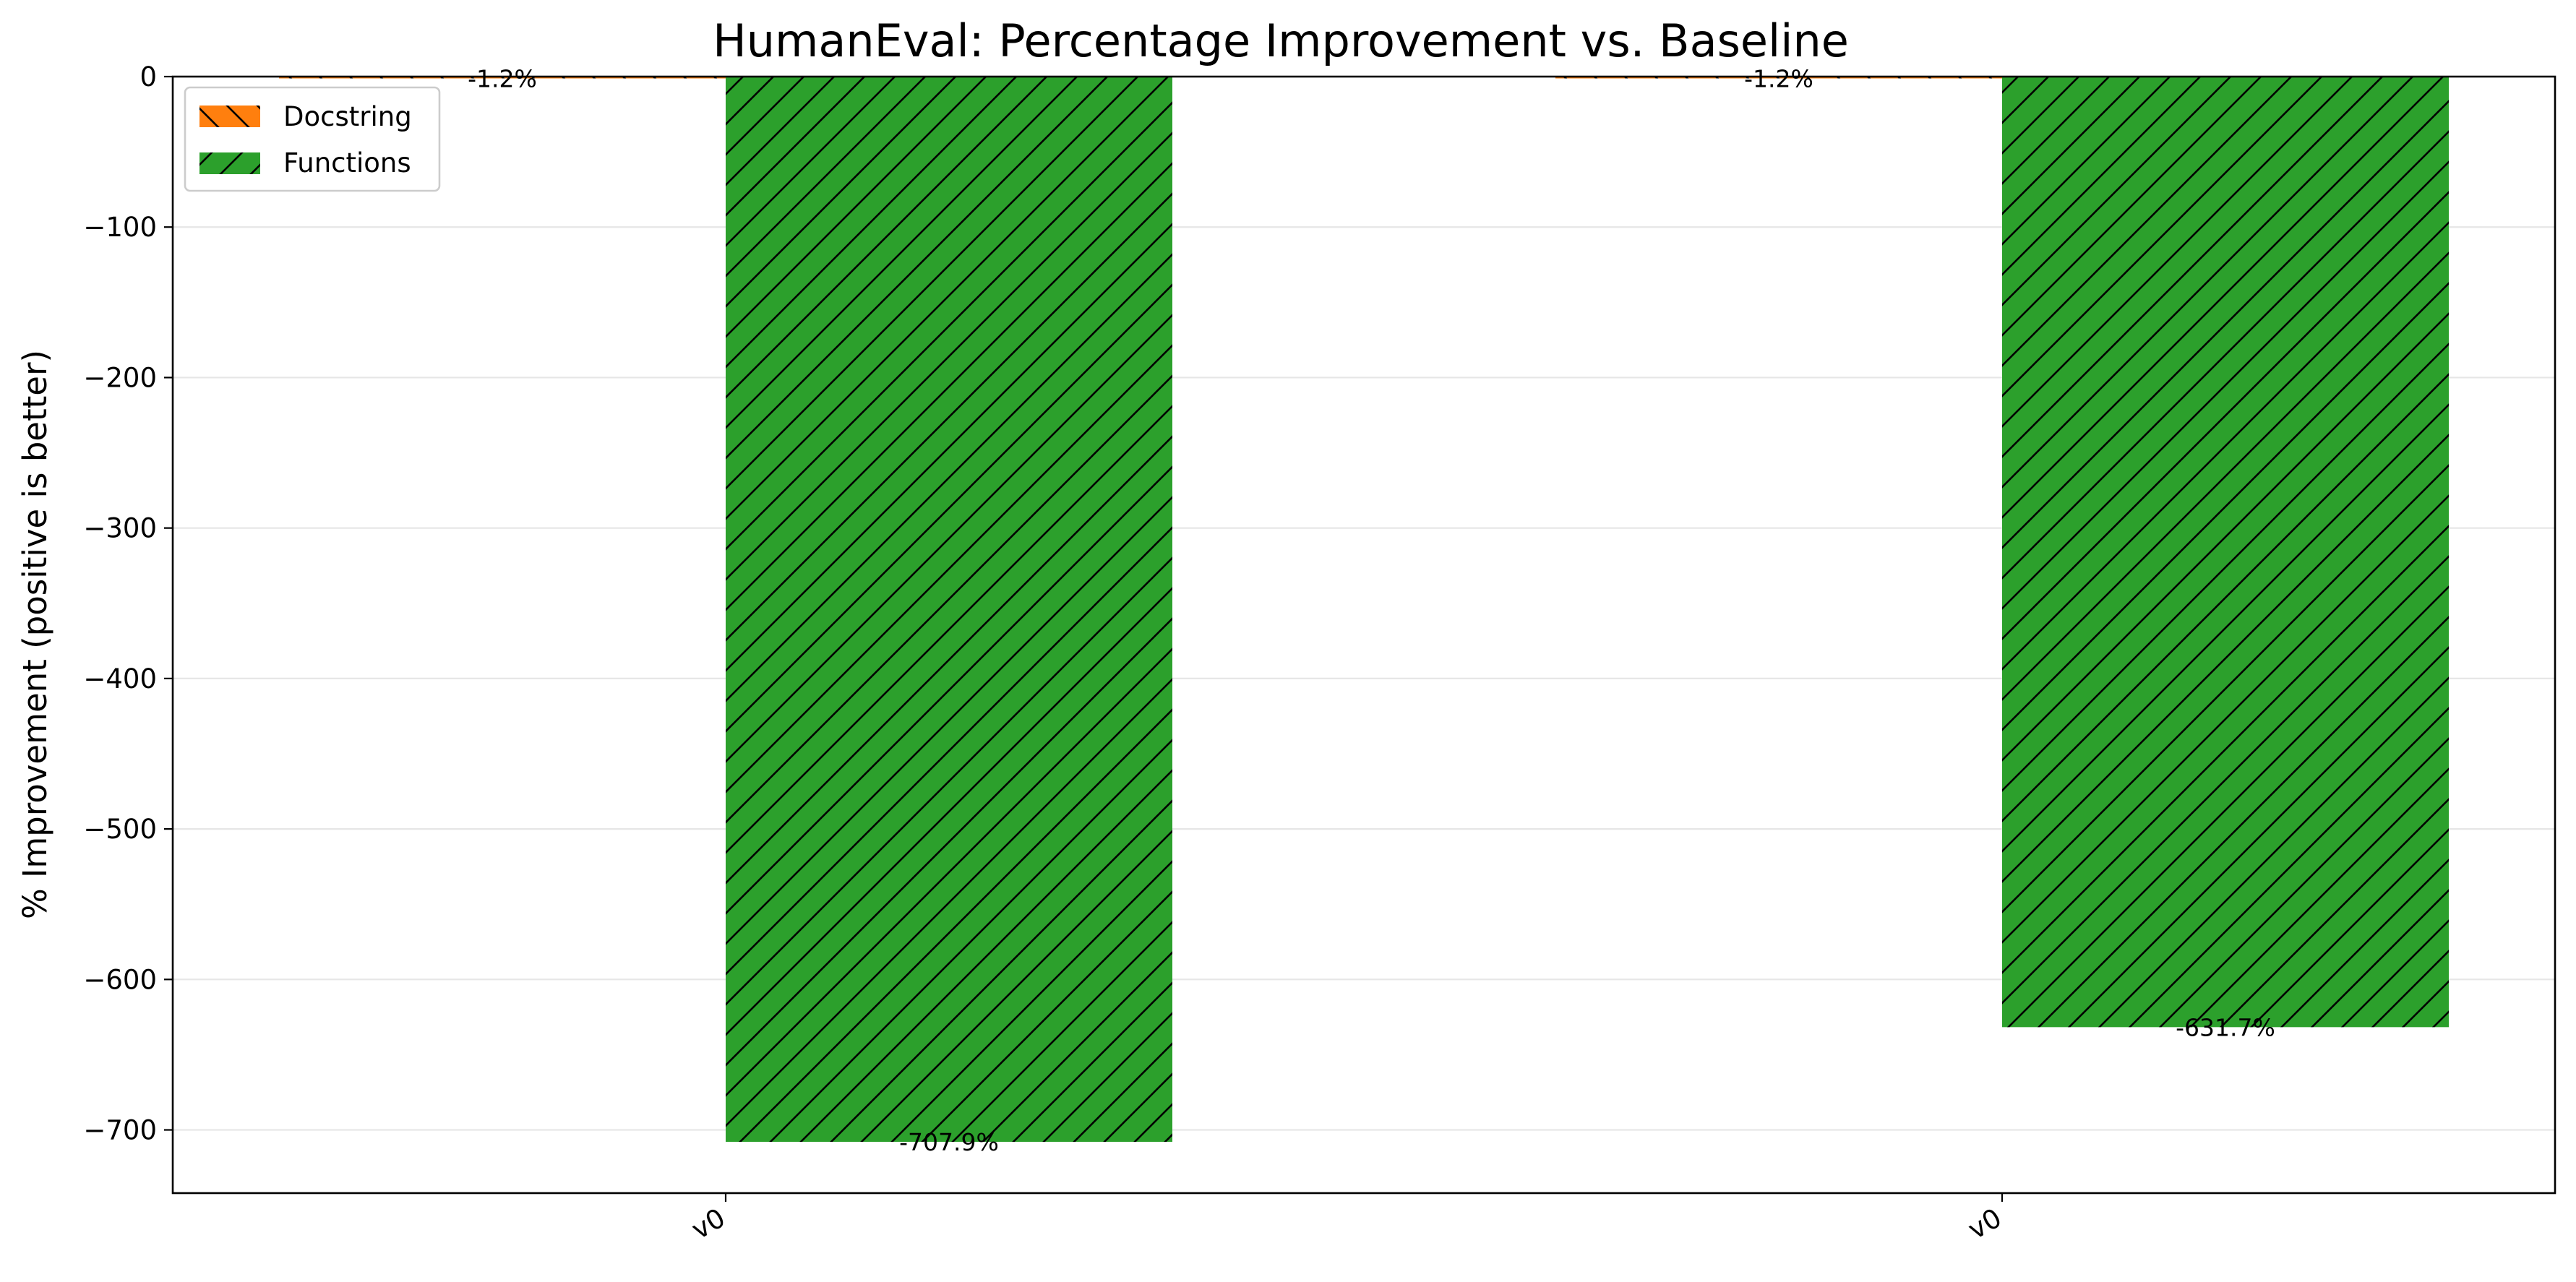  What do you see at coordinates (120, 528) in the screenshot?
I see `y-tick-label: −300` at bounding box center [120, 528].